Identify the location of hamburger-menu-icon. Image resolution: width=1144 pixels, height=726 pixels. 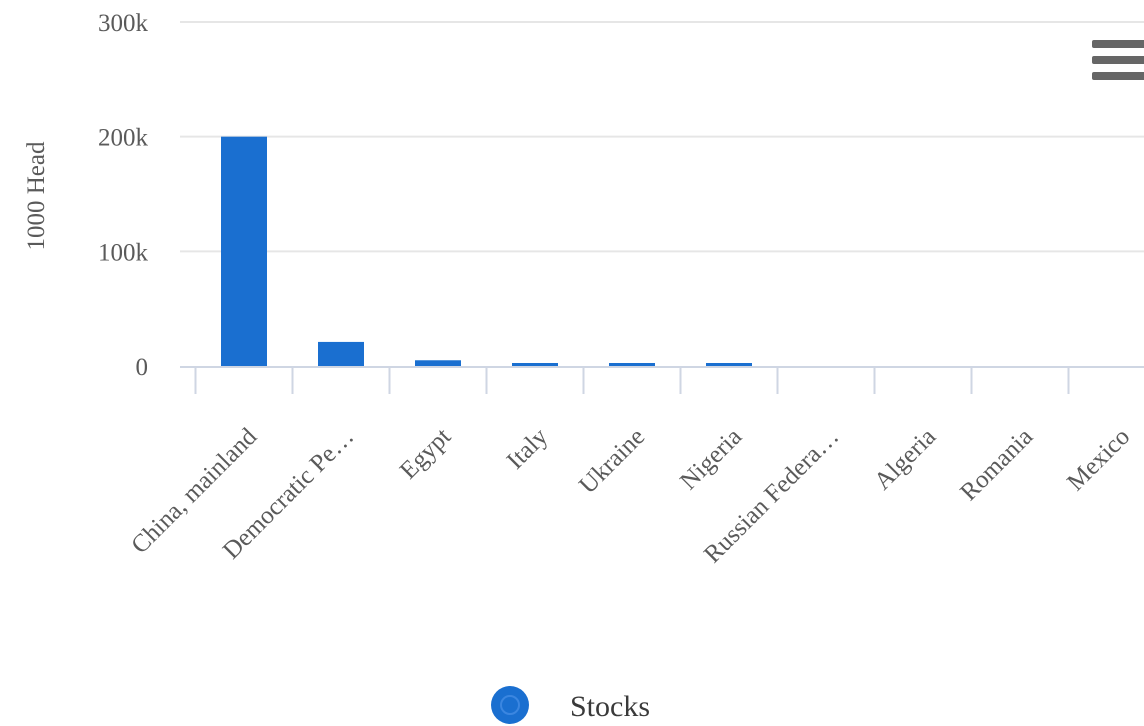
(1118, 60).